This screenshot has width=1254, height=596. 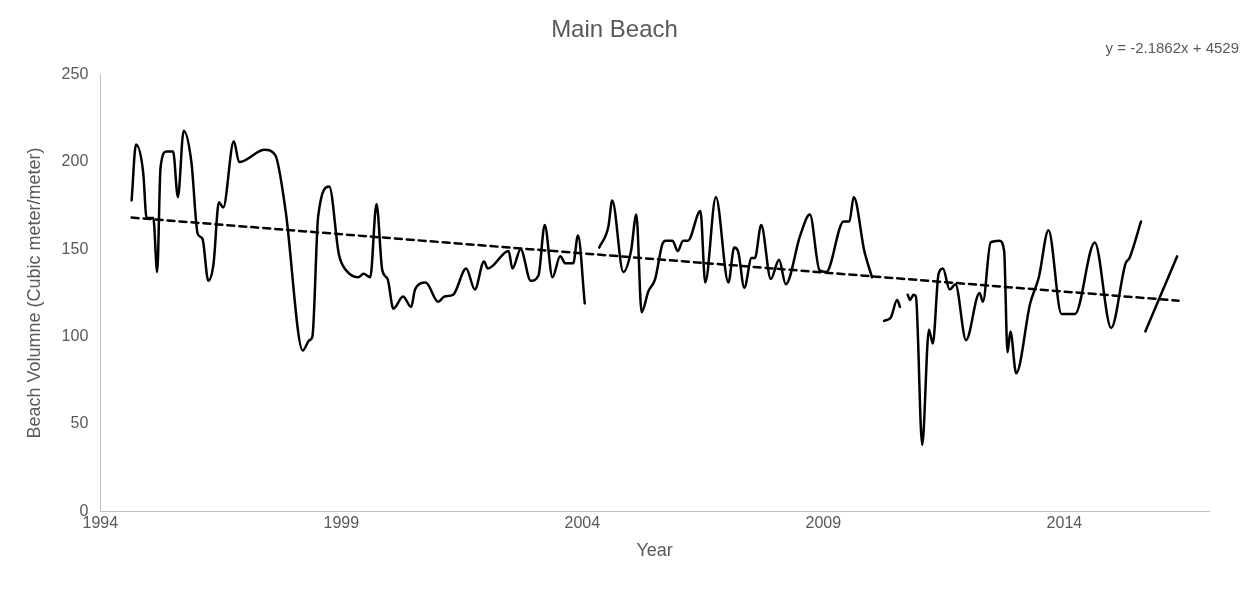 What do you see at coordinates (614, 29) in the screenshot?
I see `chart-title: Main Beach` at bounding box center [614, 29].